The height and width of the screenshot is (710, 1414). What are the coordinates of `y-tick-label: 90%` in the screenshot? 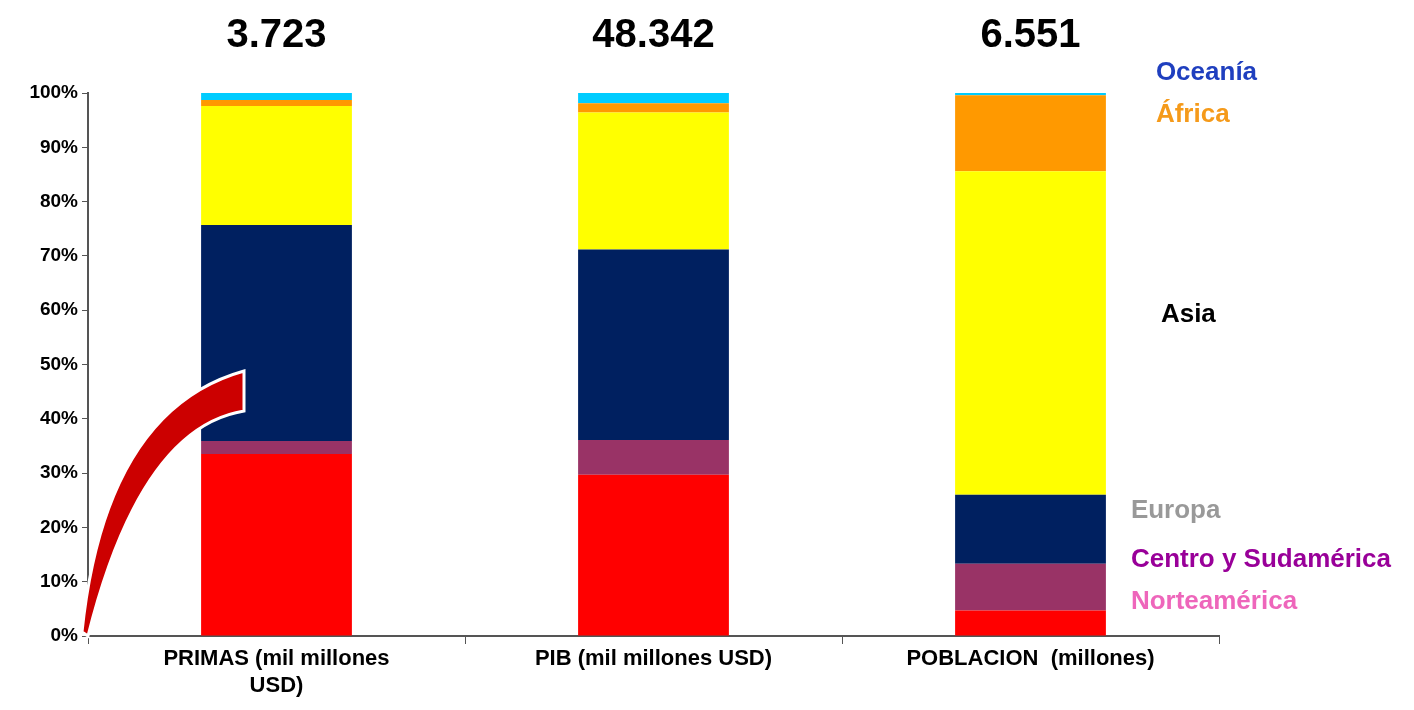 It's located at (59, 146).